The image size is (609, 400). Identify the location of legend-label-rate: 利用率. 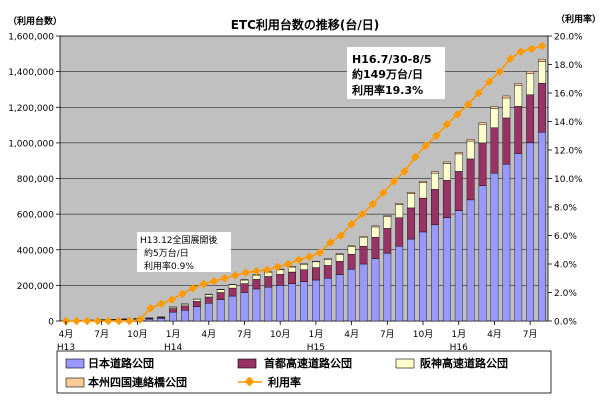
(284, 382).